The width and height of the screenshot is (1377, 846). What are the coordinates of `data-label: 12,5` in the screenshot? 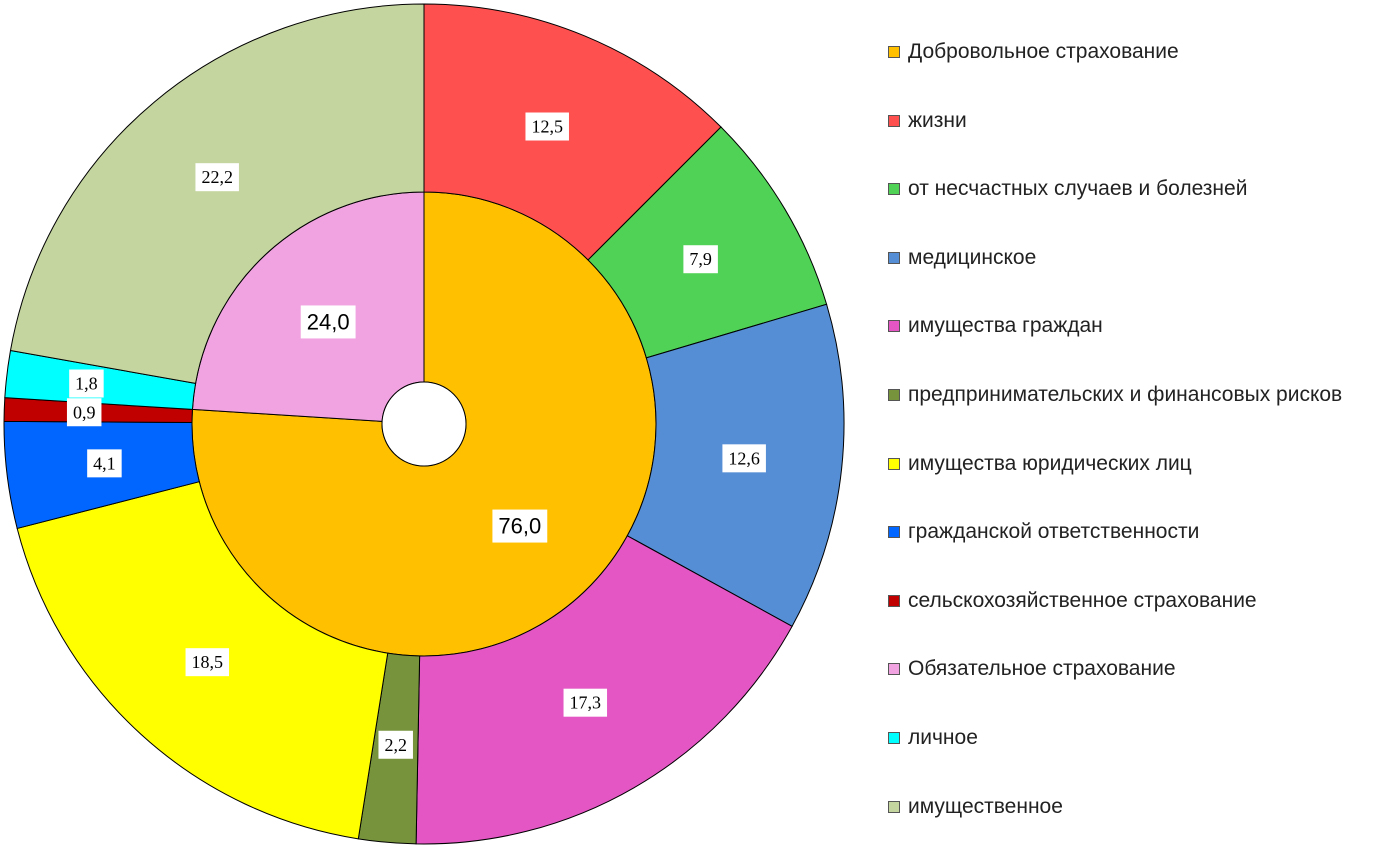 It's located at (547, 126).